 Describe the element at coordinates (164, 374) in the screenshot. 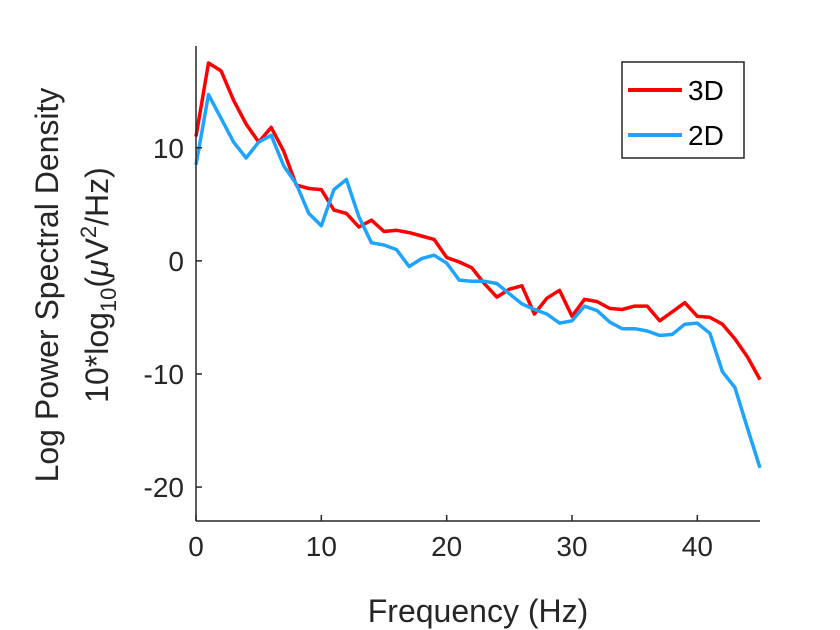

I see `y-tick-label: -10` at that location.